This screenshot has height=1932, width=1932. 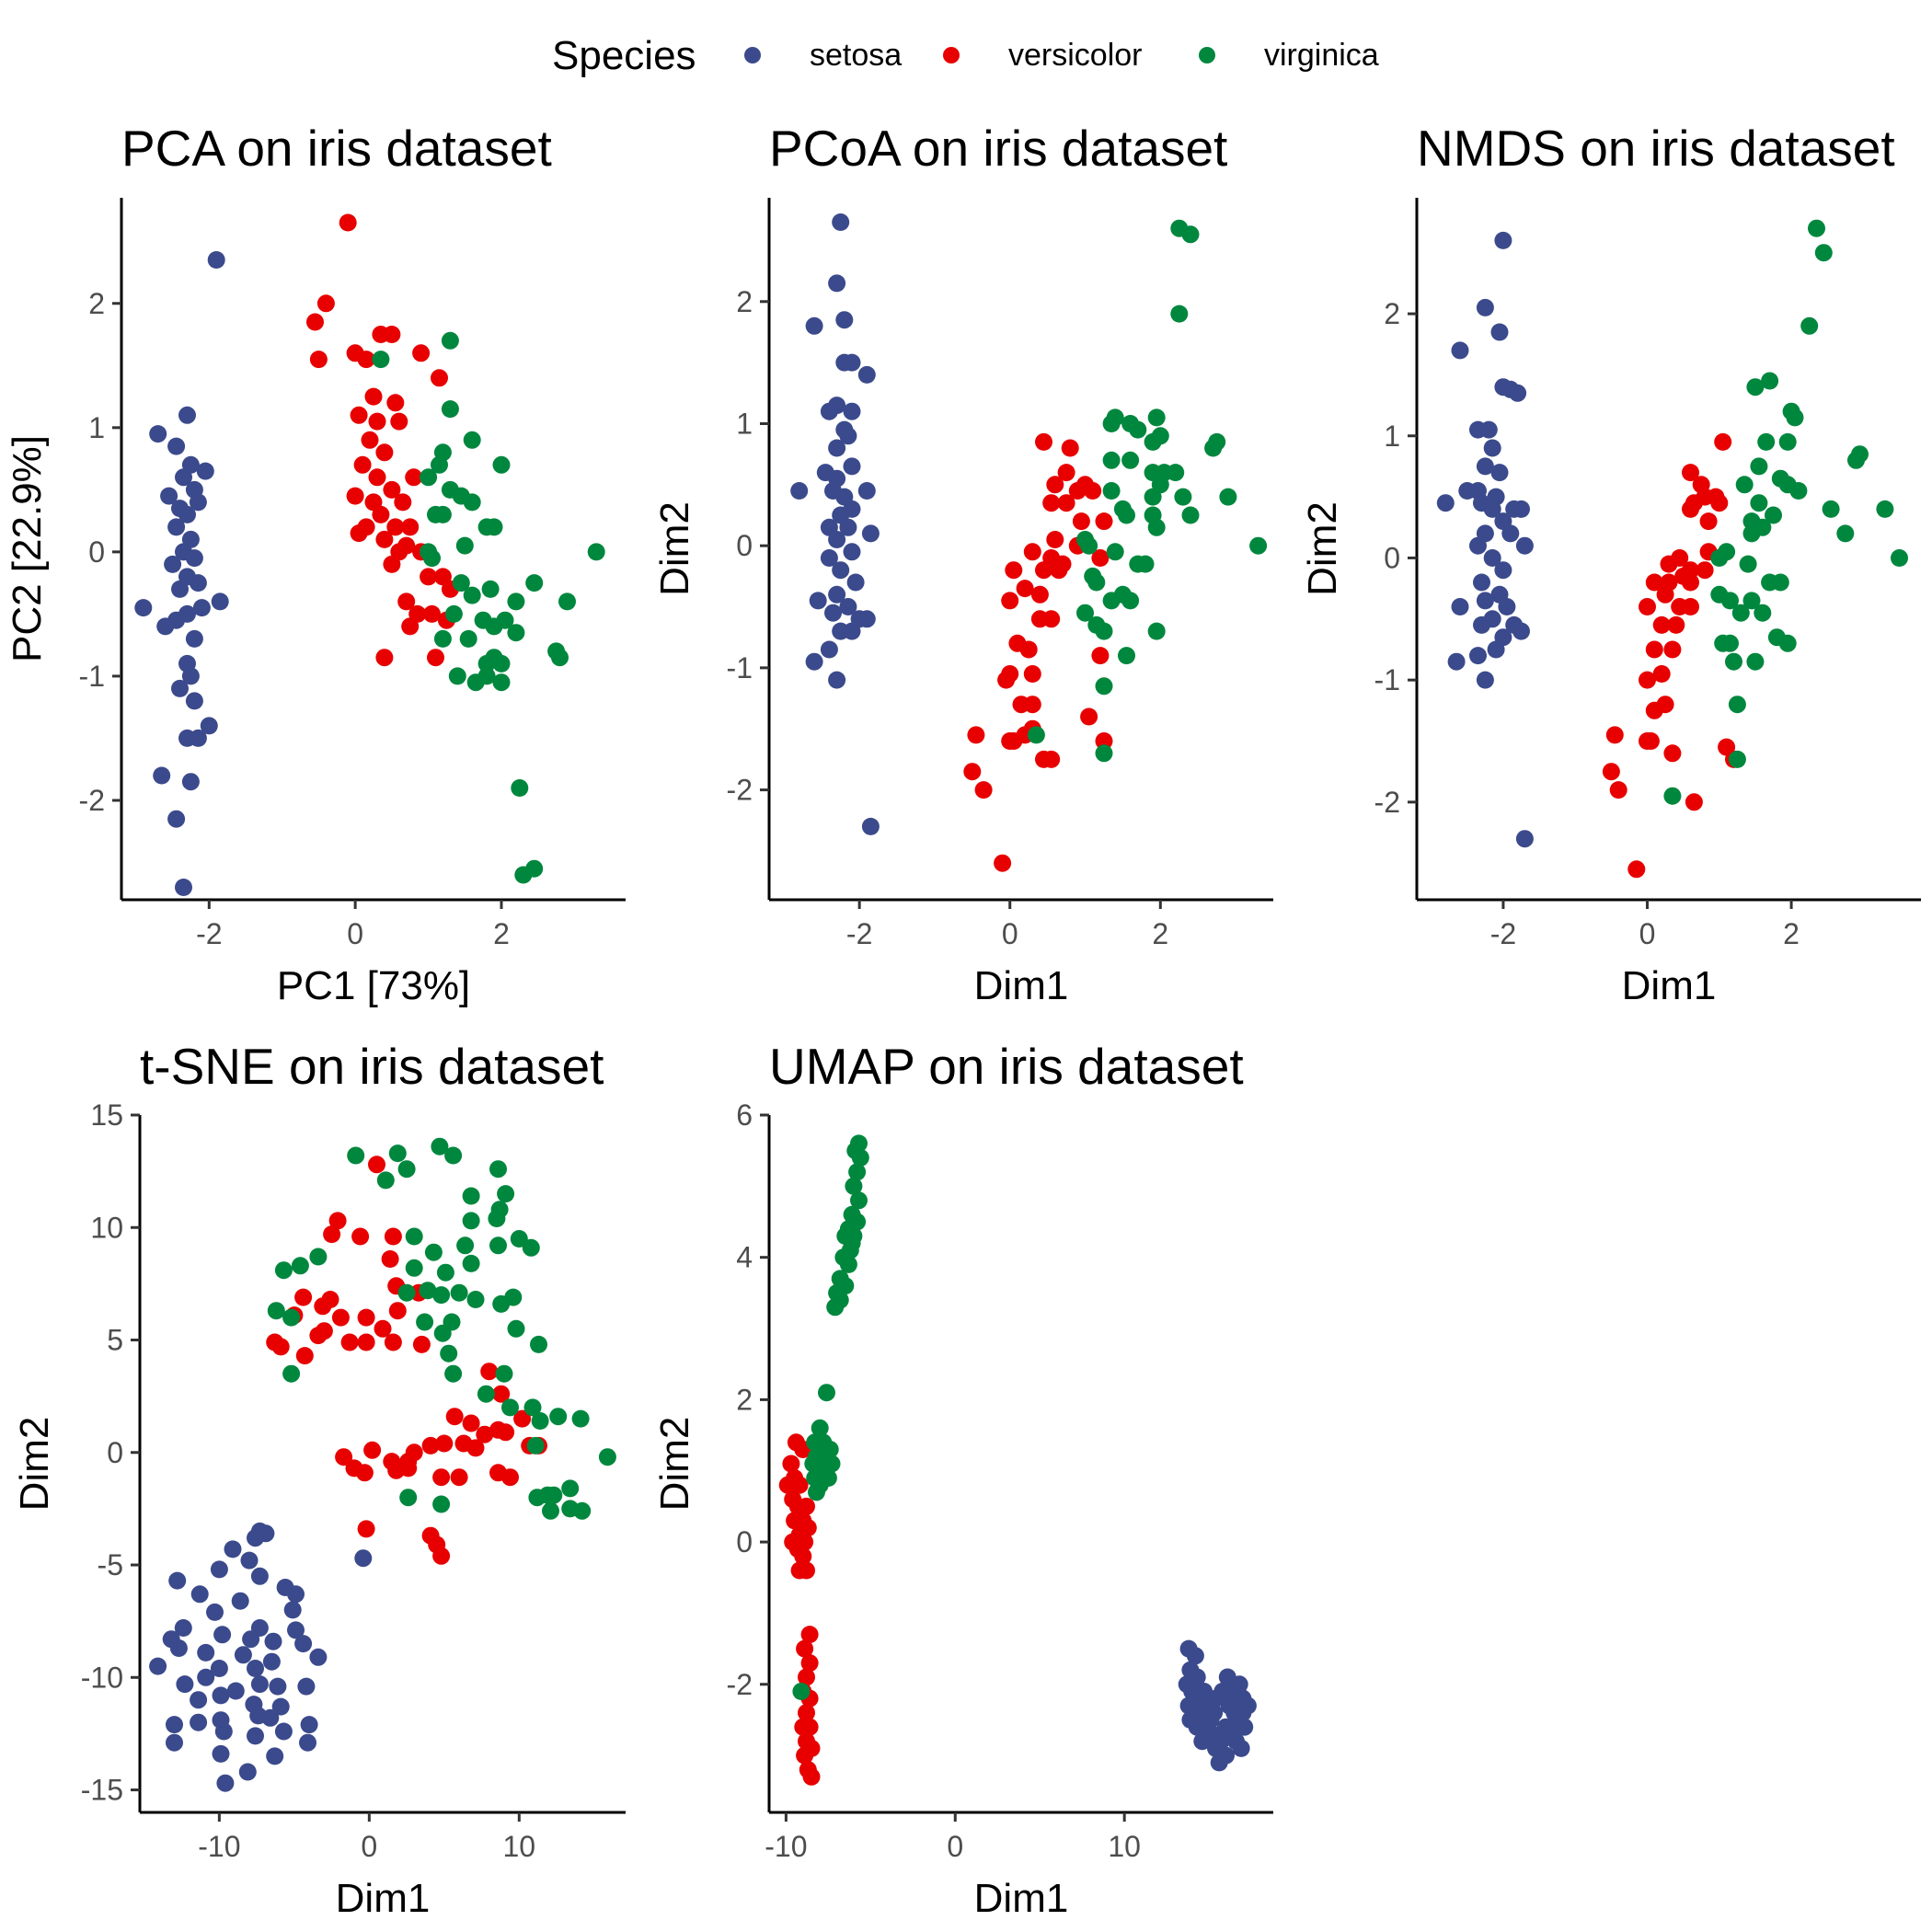 I want to click on x-tick-label: 0, so click(x=955, y=1846).